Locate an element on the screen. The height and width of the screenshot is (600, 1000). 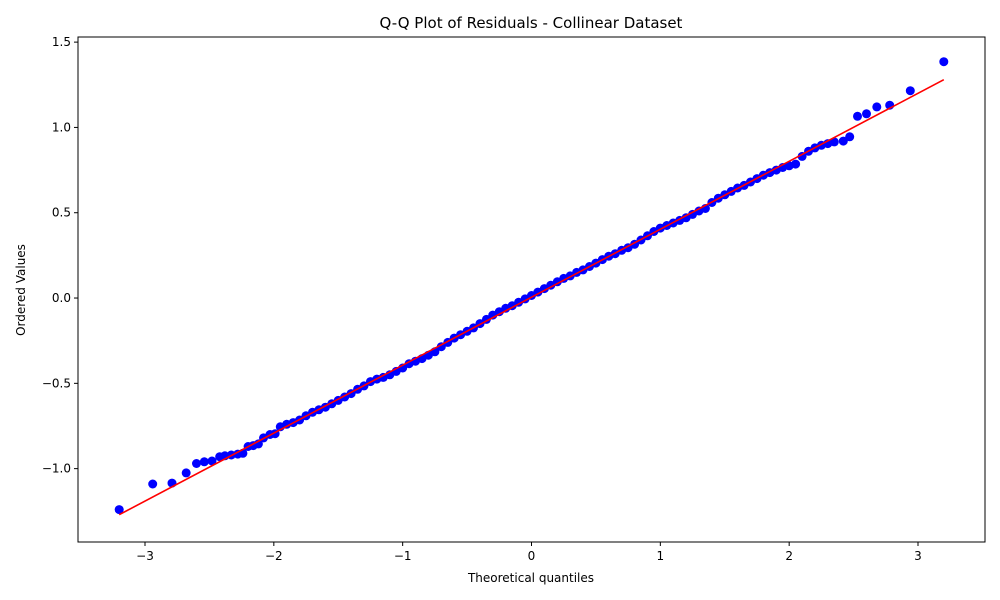
x-tick-label: −1 is located at coordinates (403, 556).